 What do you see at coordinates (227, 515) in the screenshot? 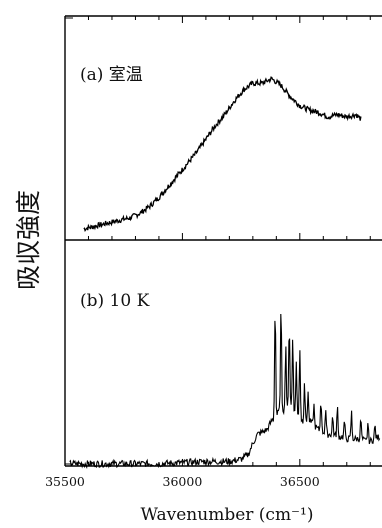
I see `x-axis-title: Wavenumber (cm⁻¹)` at bounding box center [227, 515].